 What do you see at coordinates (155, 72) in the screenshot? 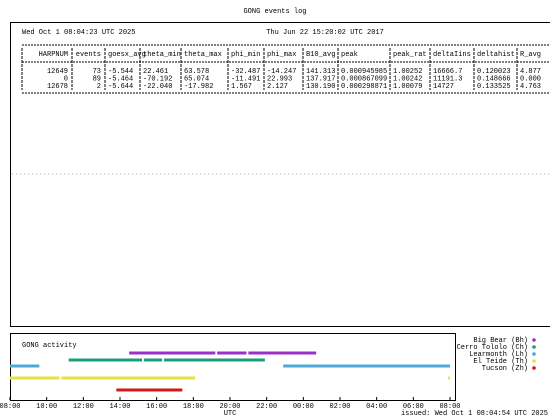
I see `table-cell: 22.461` at bounding box center [155, 72].